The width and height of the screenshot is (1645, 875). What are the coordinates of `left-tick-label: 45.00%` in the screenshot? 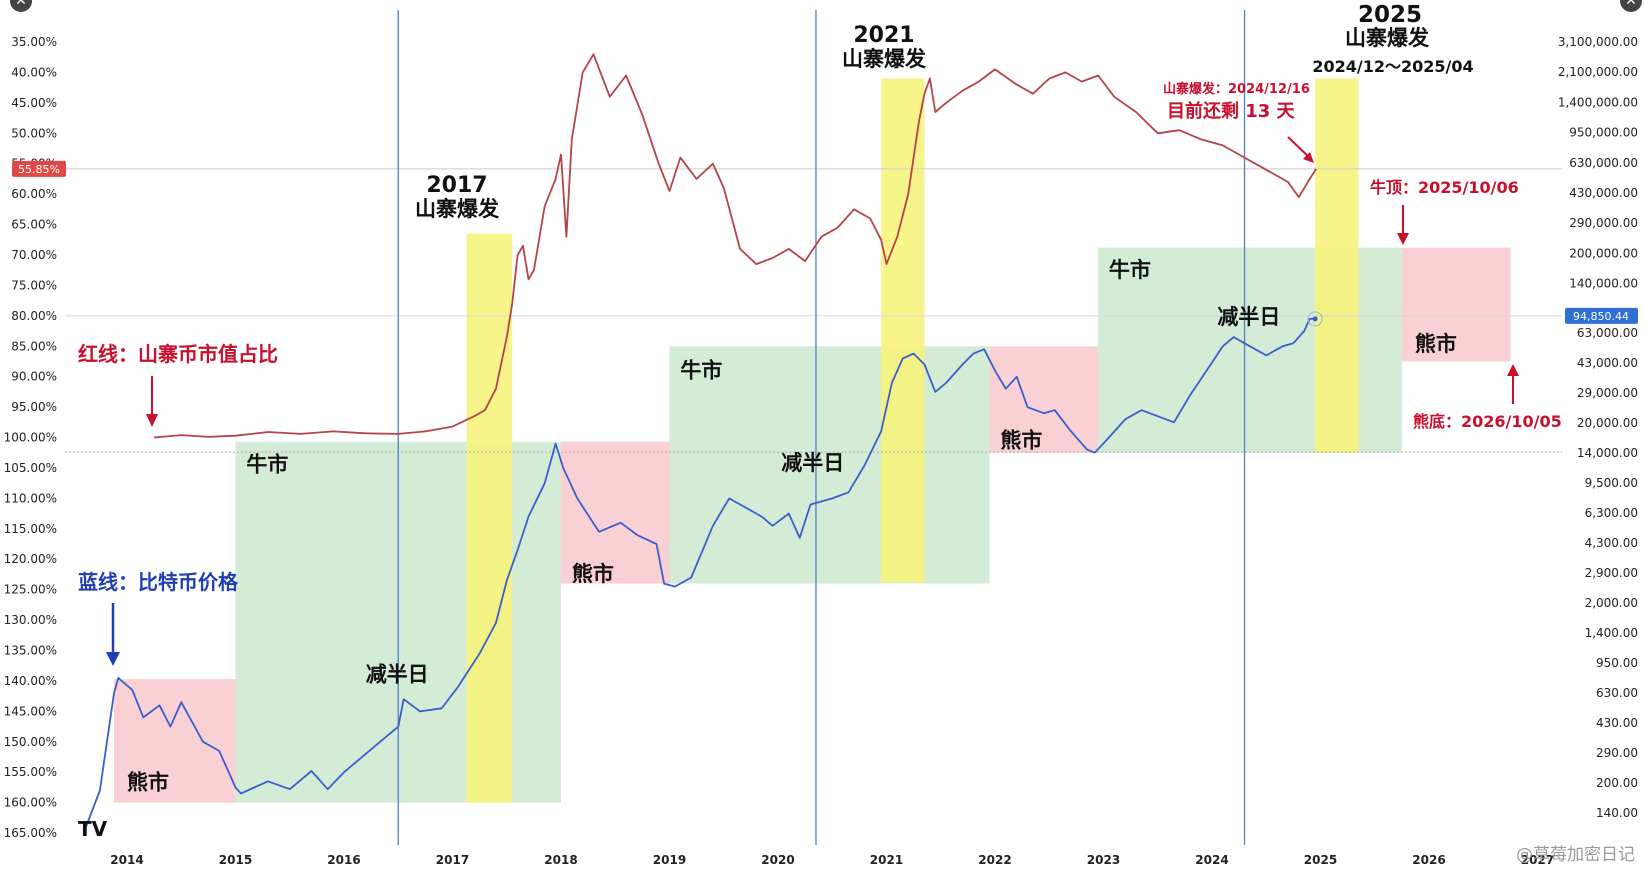 It's located at (34, 103).